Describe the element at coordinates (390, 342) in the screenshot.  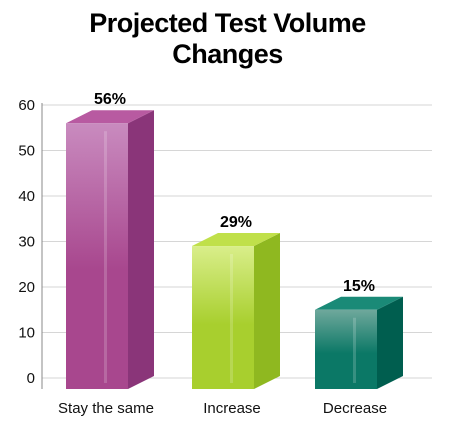
I see `bar-side-decrease` at that location.